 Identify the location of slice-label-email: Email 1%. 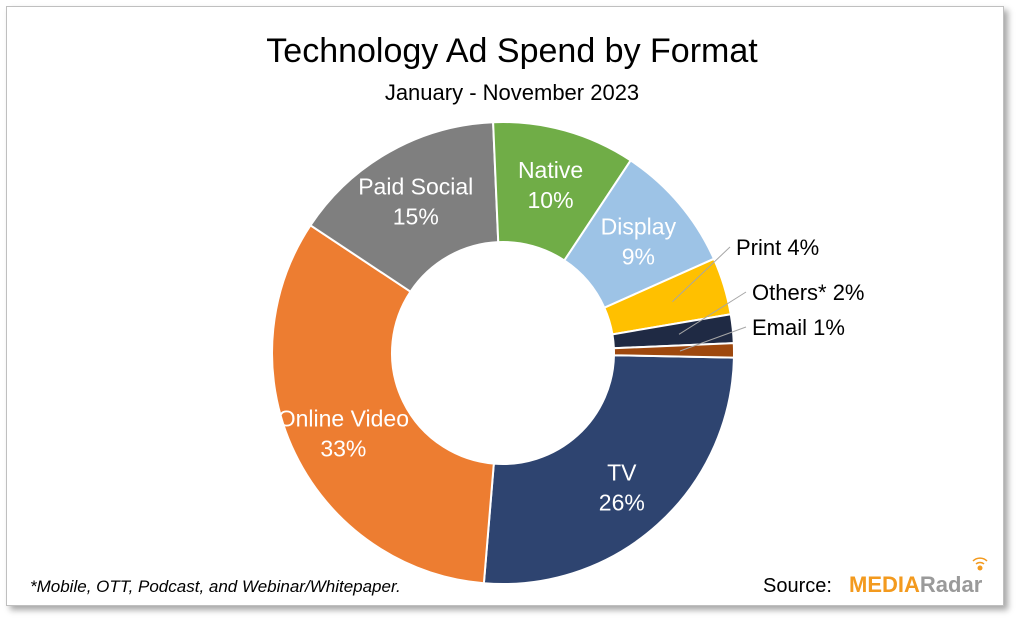
(798, 327).